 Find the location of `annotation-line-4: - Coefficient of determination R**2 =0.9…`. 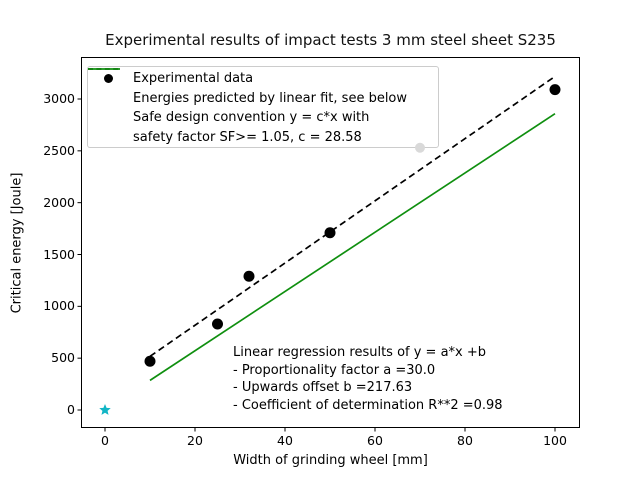

annotation-line-4: - Coefficient of determination R**2 =0.9… is located at coordinates (368, 405).